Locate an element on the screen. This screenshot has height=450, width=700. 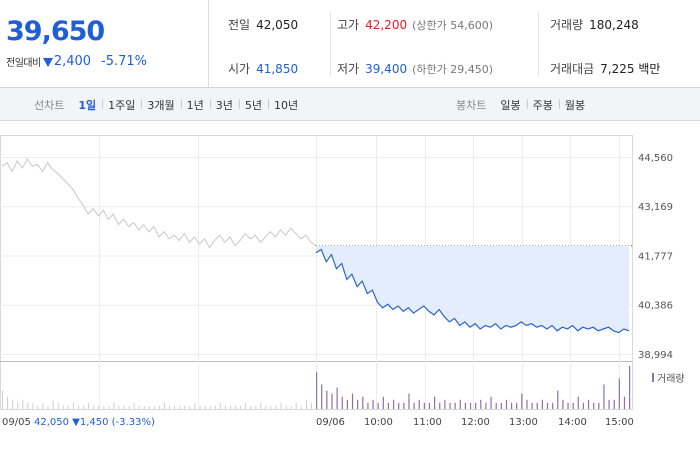
change-label: 전일대비 is located at coordinates (23, 63).